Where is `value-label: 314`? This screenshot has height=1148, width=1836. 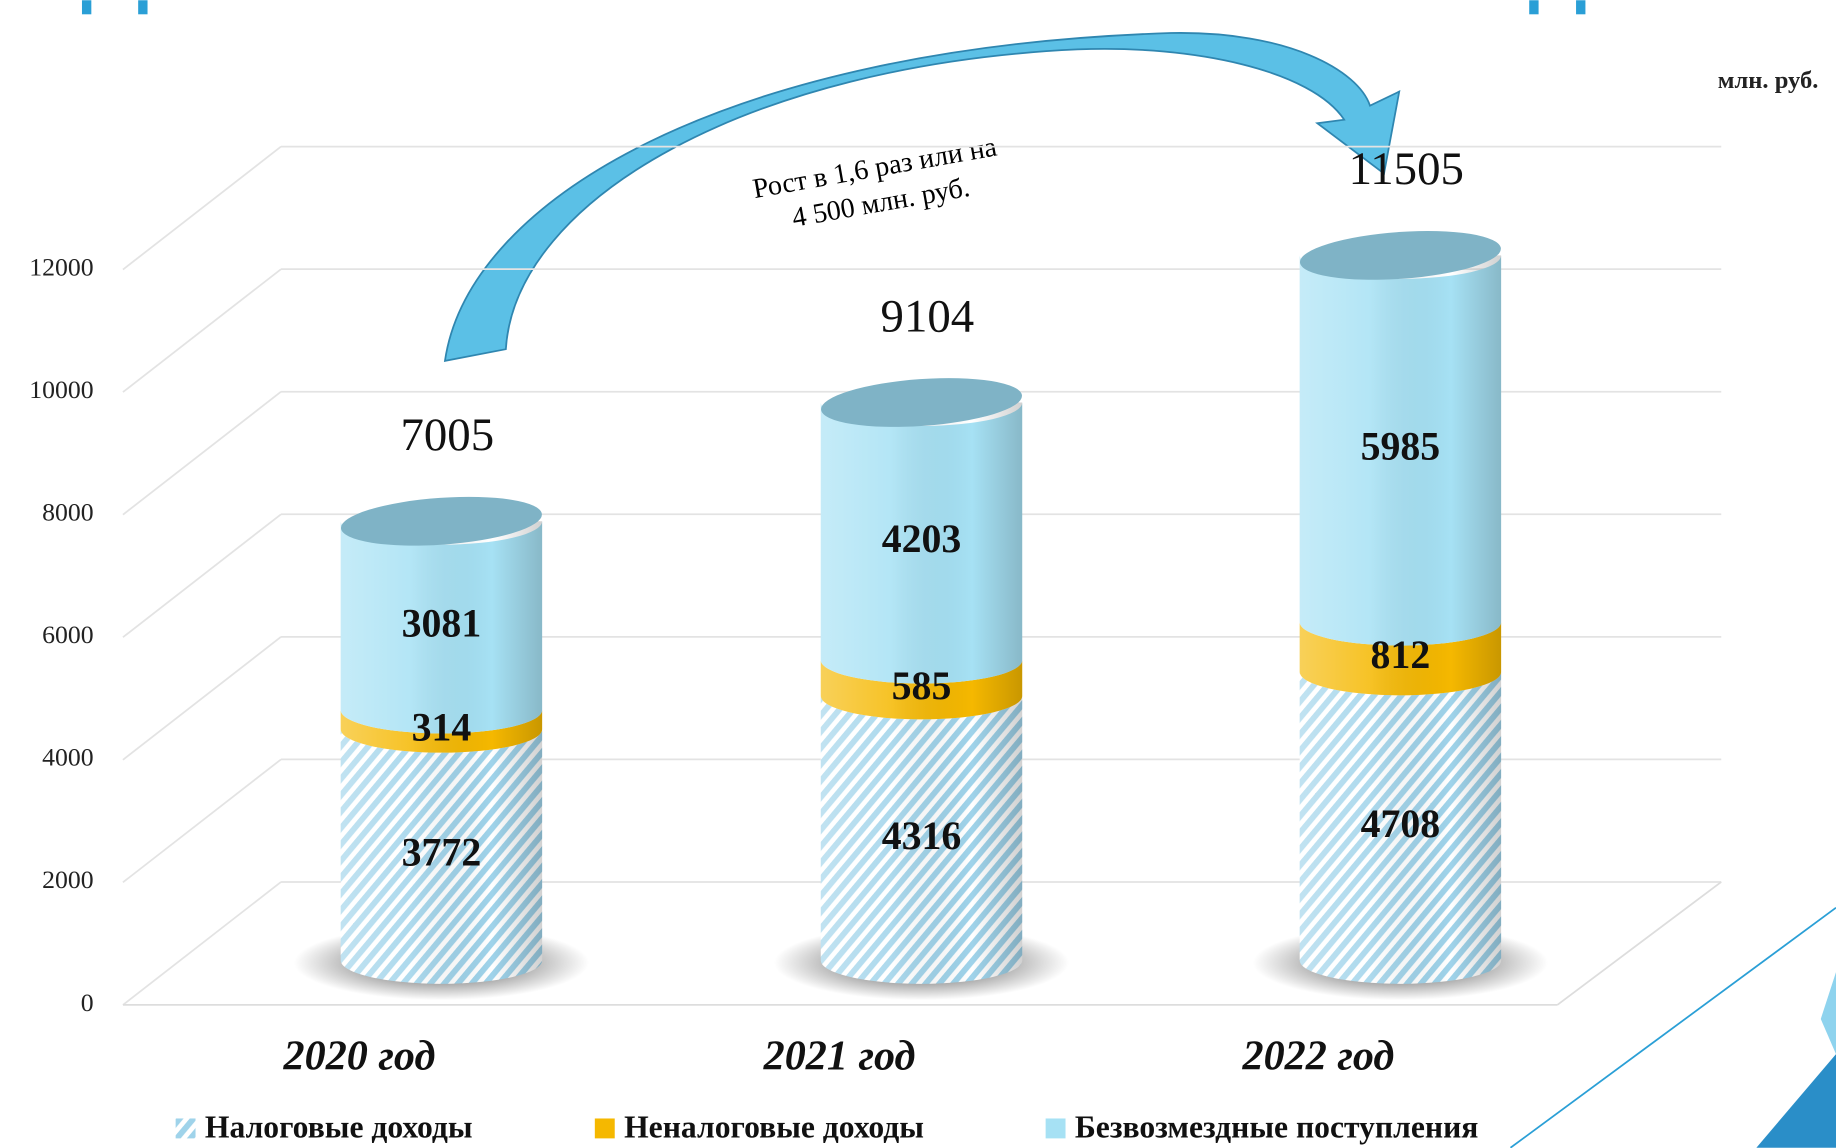
value-label: 314 is located at coordinates (442, 727).